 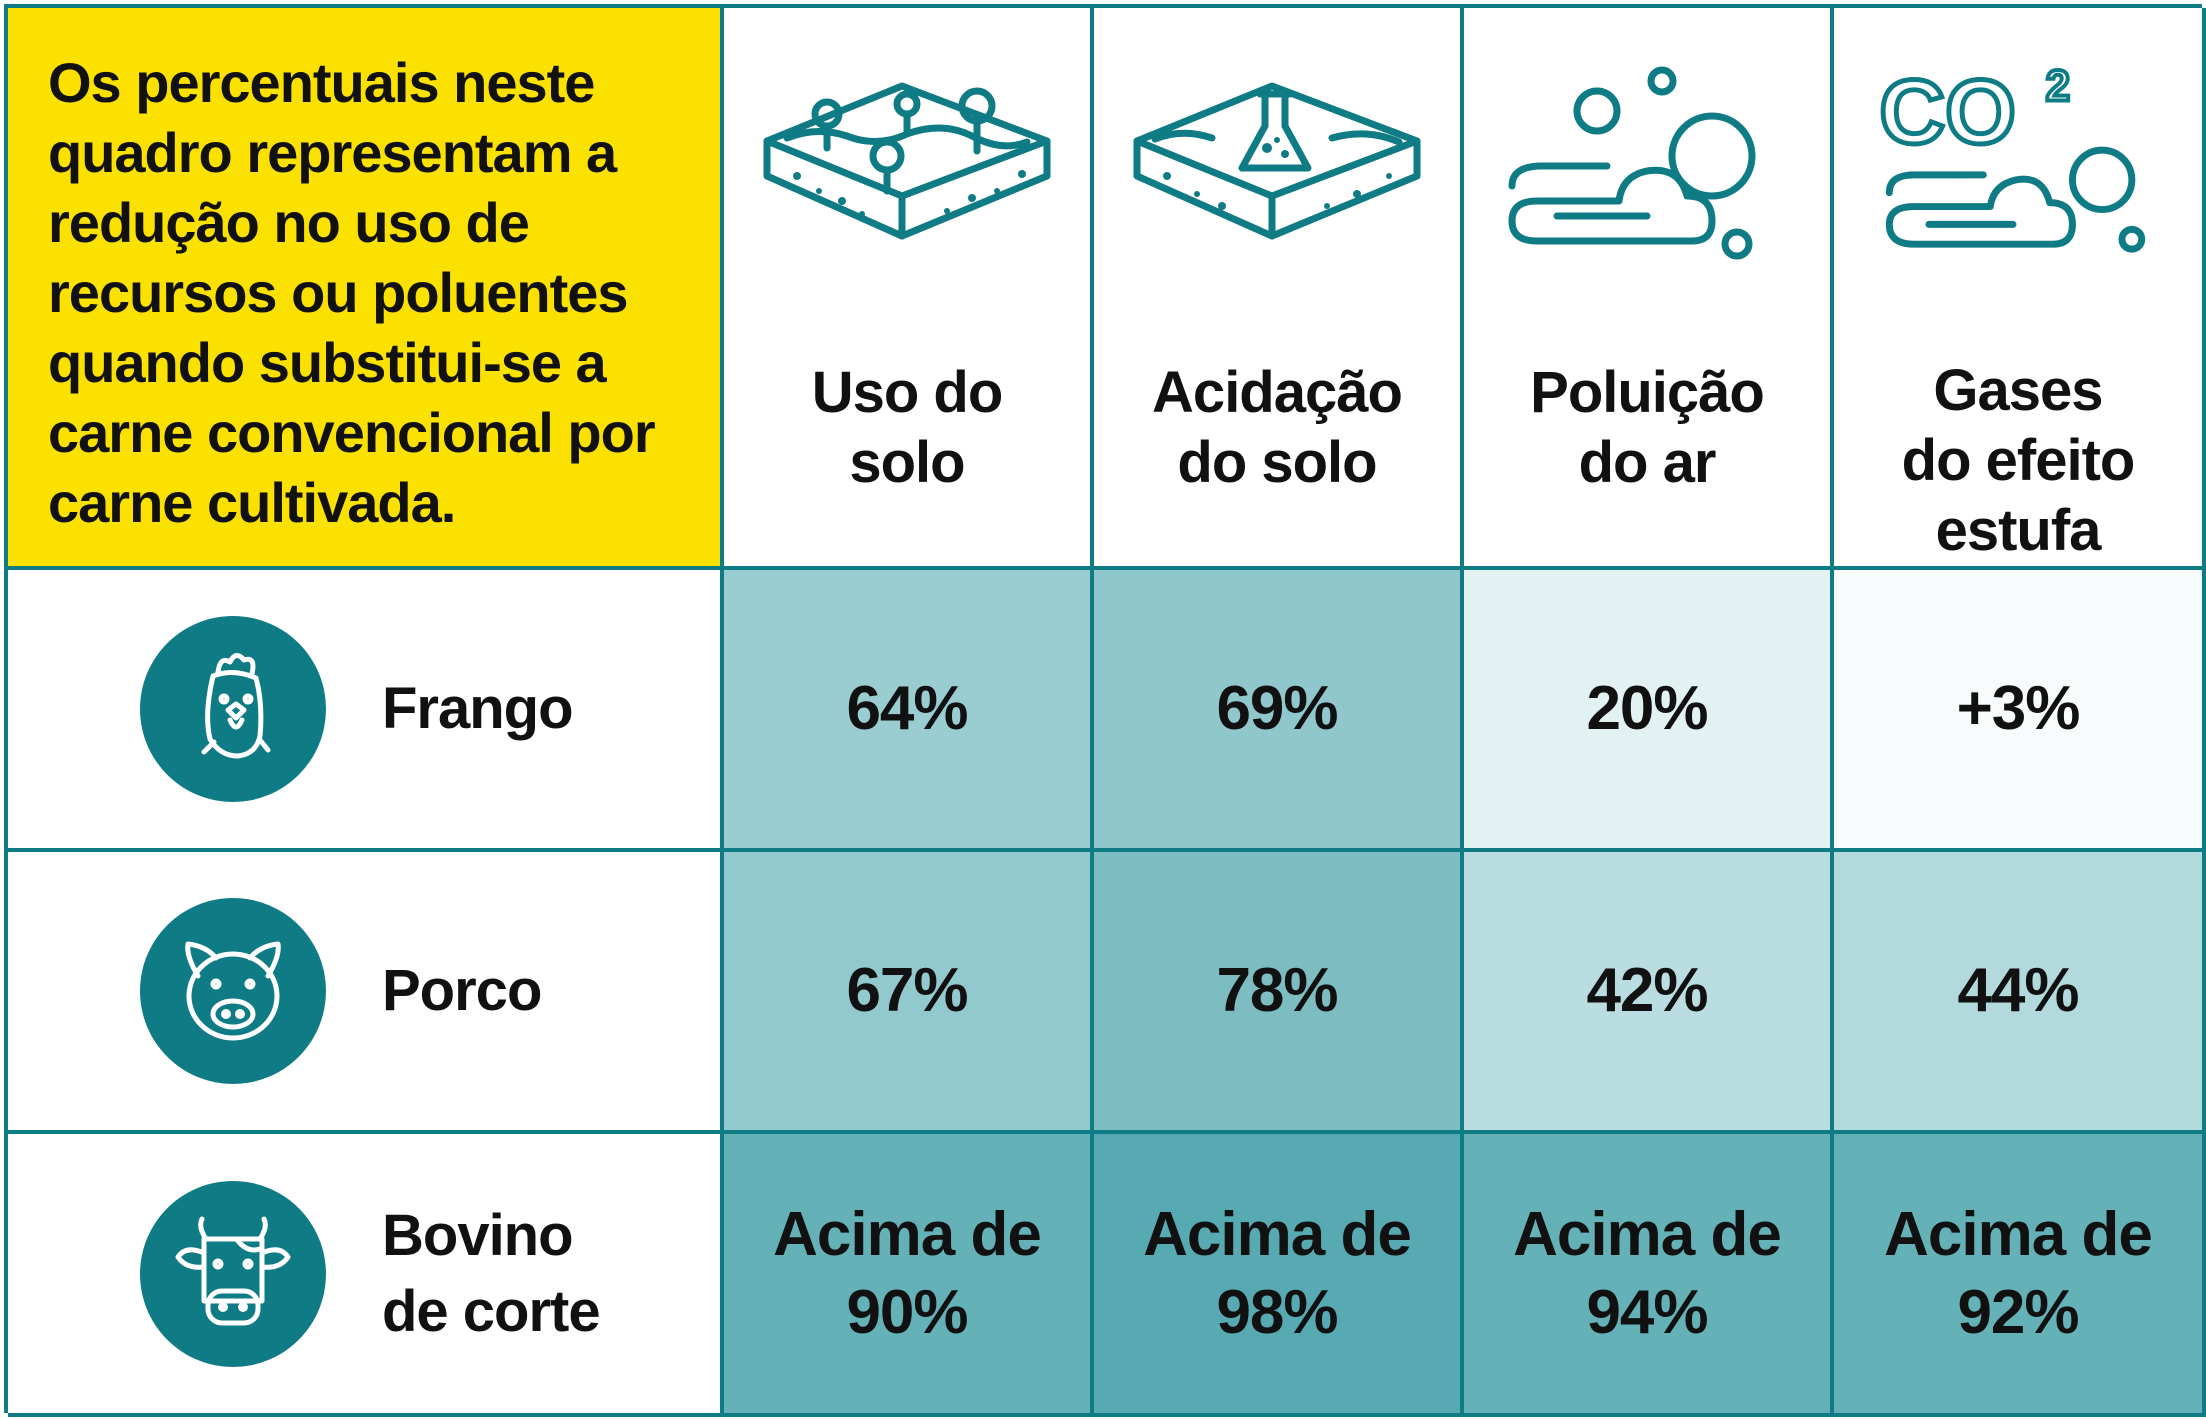 I want to click on air-pollution-icon, so click(x=1632, y=163).